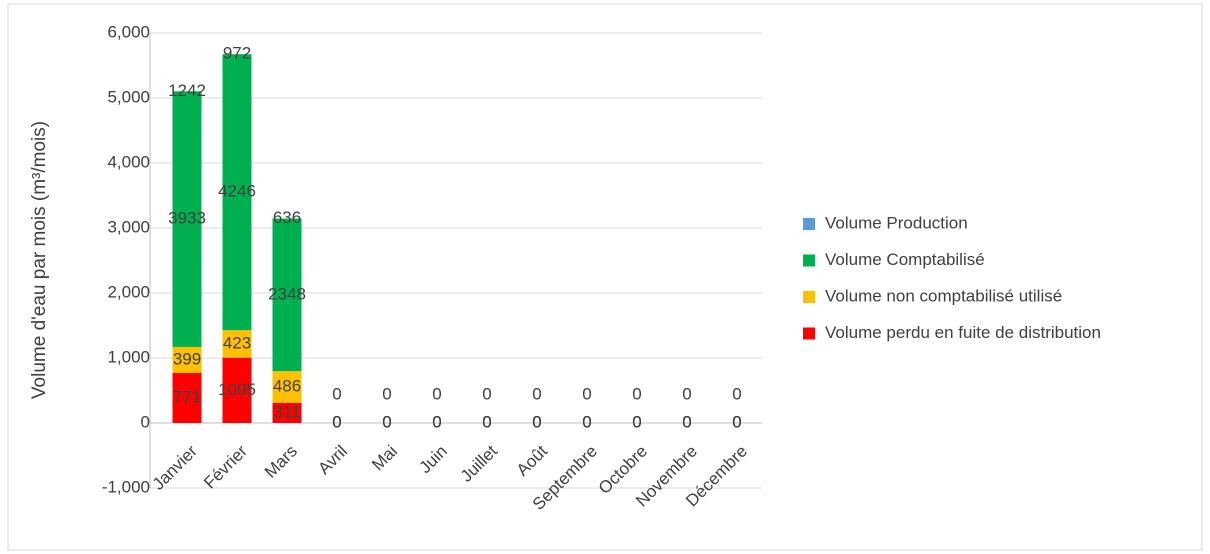 The height and width of the screenshot is (554, 1210). What do you see at coordinates (128, 31) in the screenshot?
I see `y-tick-label: 6,000` at bounding box center [128, 31].